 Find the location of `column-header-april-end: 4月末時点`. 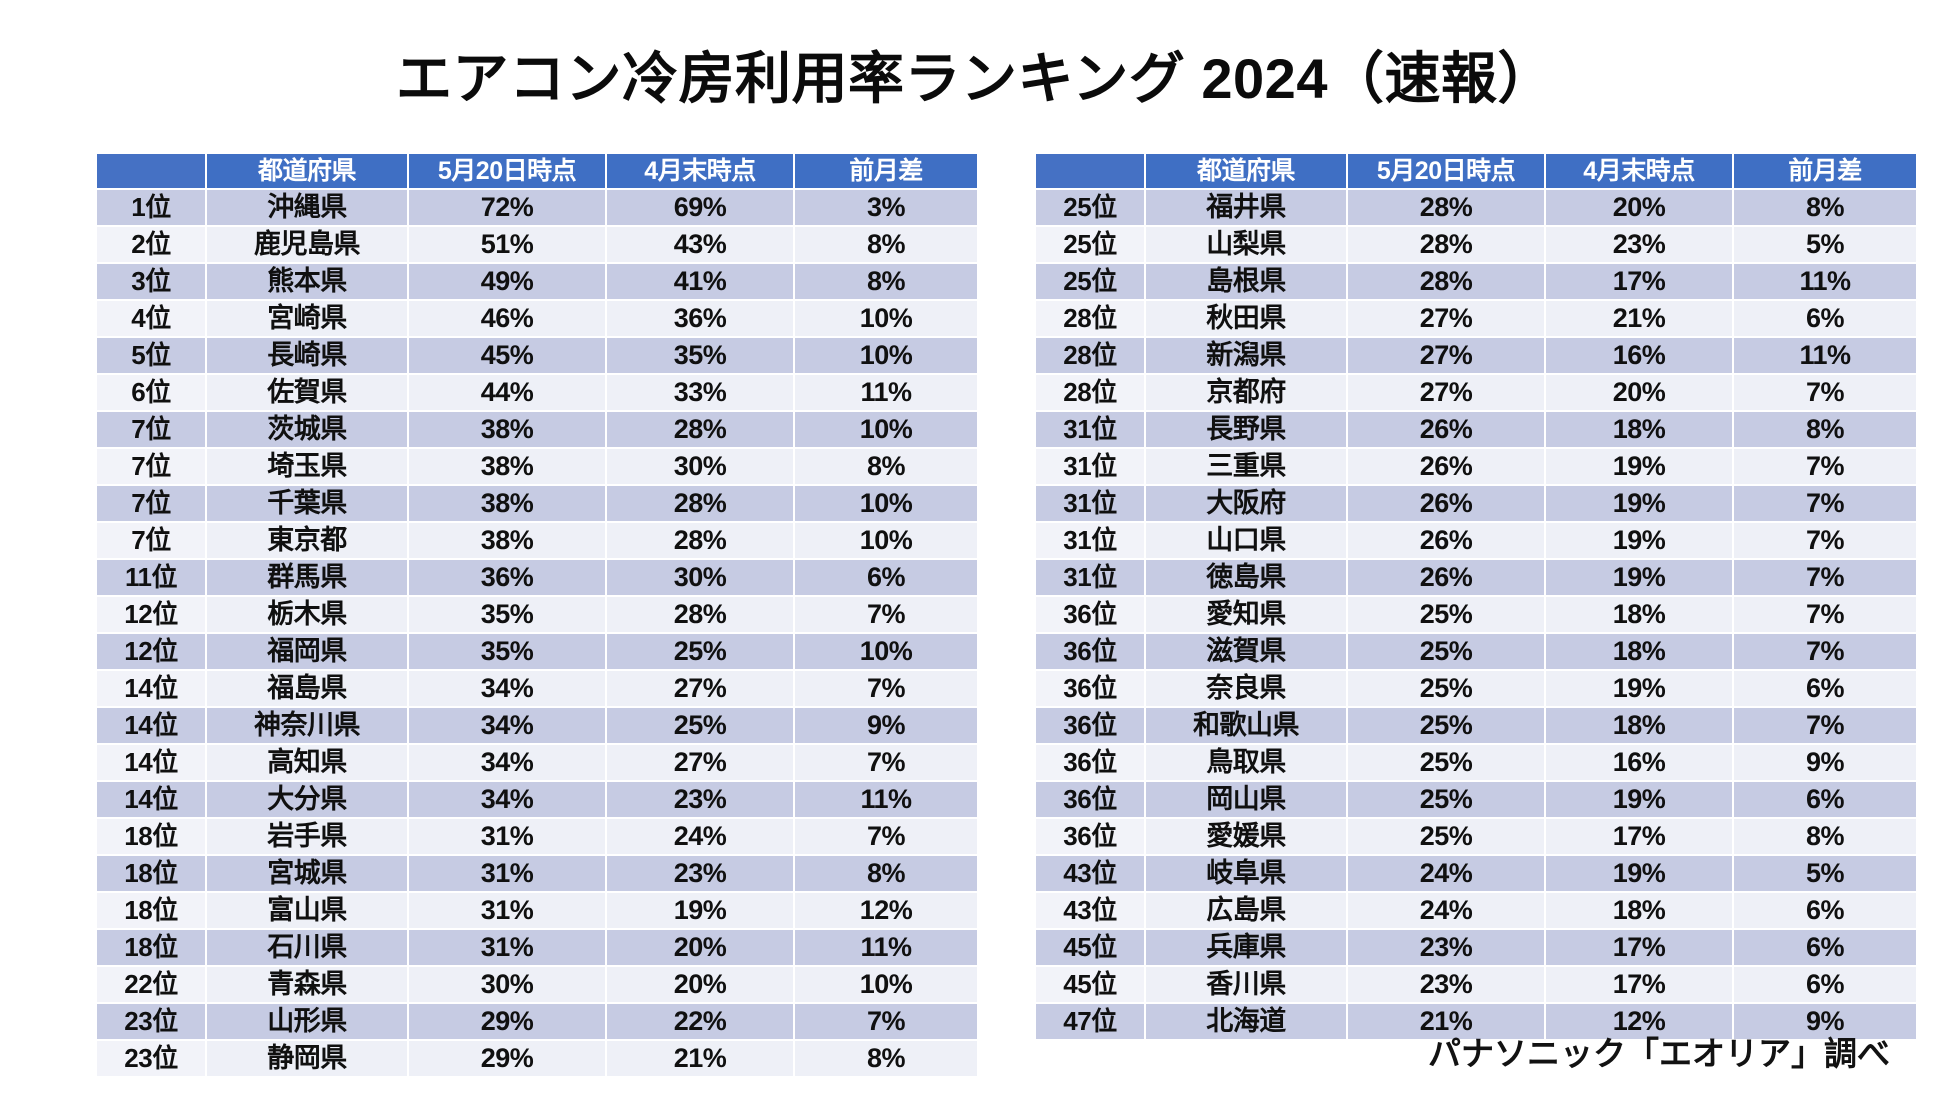

column-header-april-end: 4月末時点 is located at coordinates (1639, 171).